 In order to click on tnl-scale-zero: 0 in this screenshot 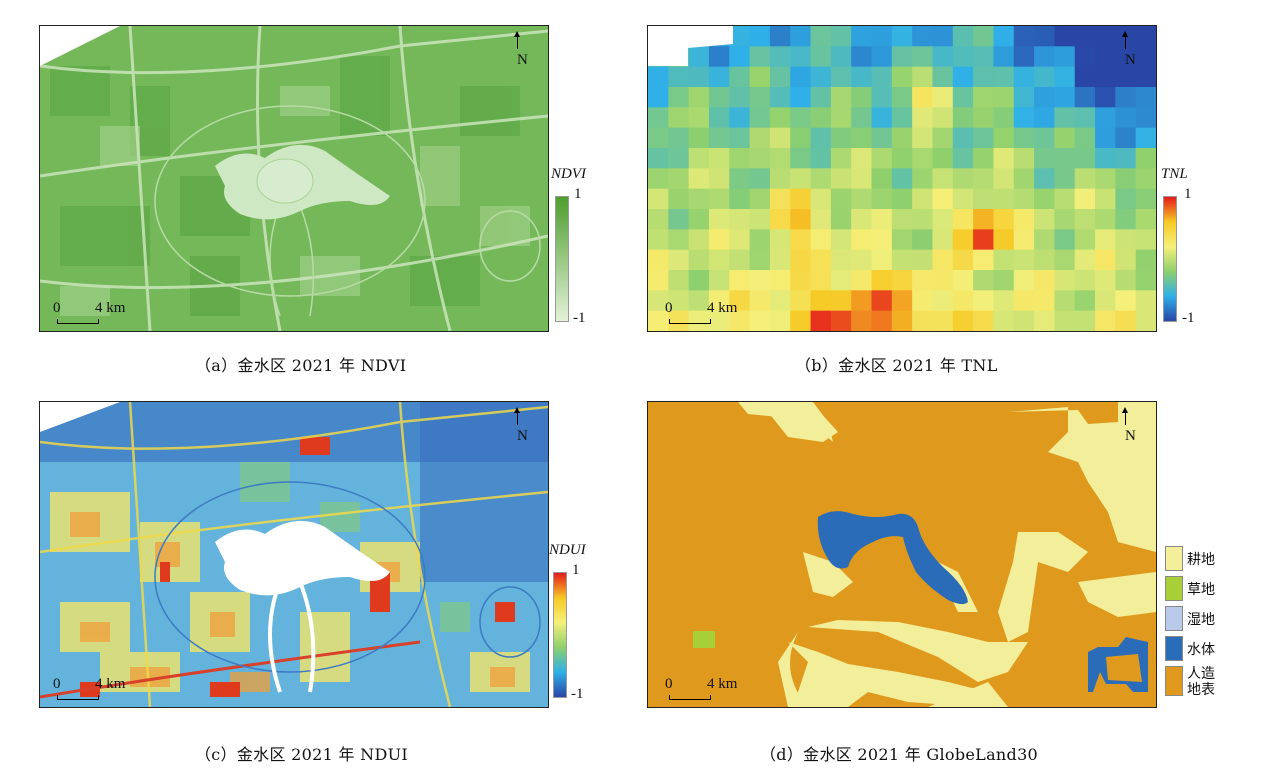, I will do `click(669, 308)`.